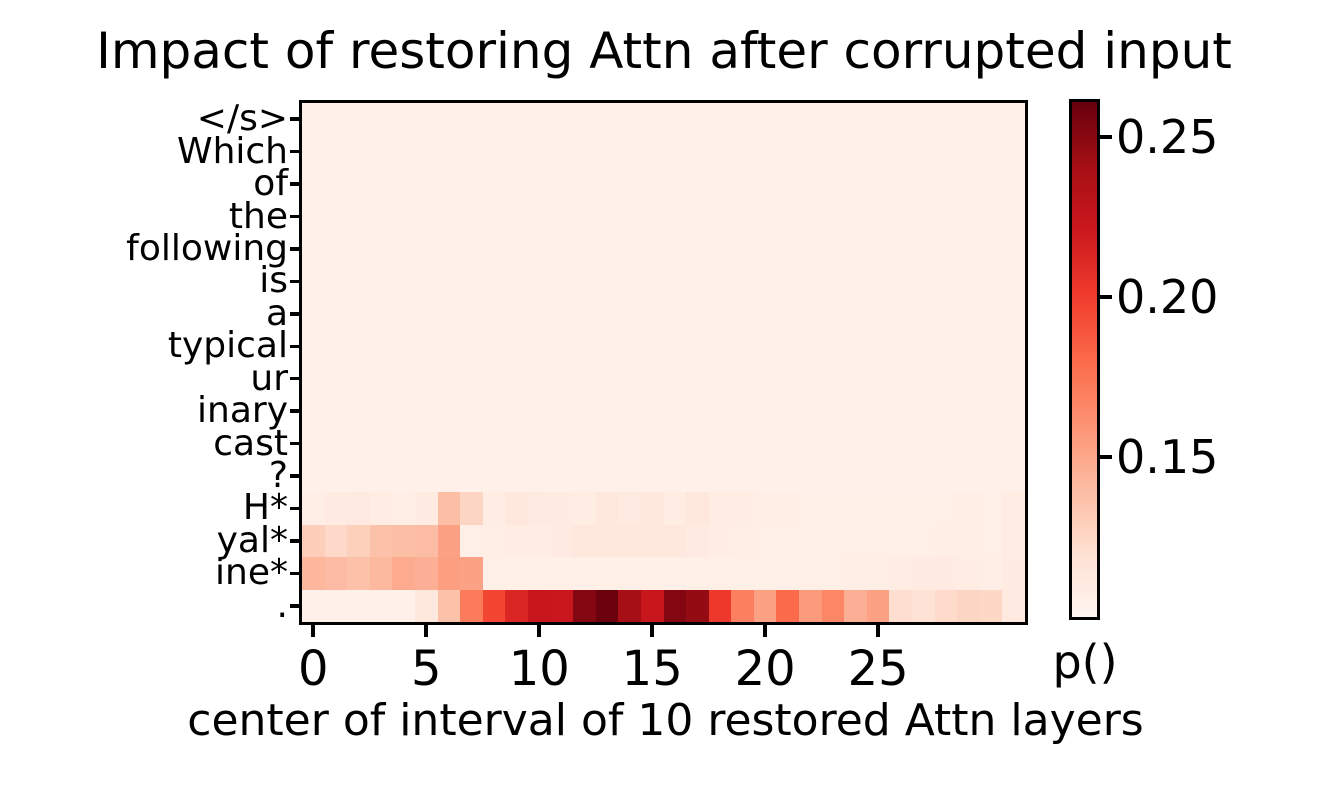 The height and width of the screenshot is (791, 1328). Describe the element at coordinates (269, 378) in the screenshot. I see `y-tick-label: ur` at that location.